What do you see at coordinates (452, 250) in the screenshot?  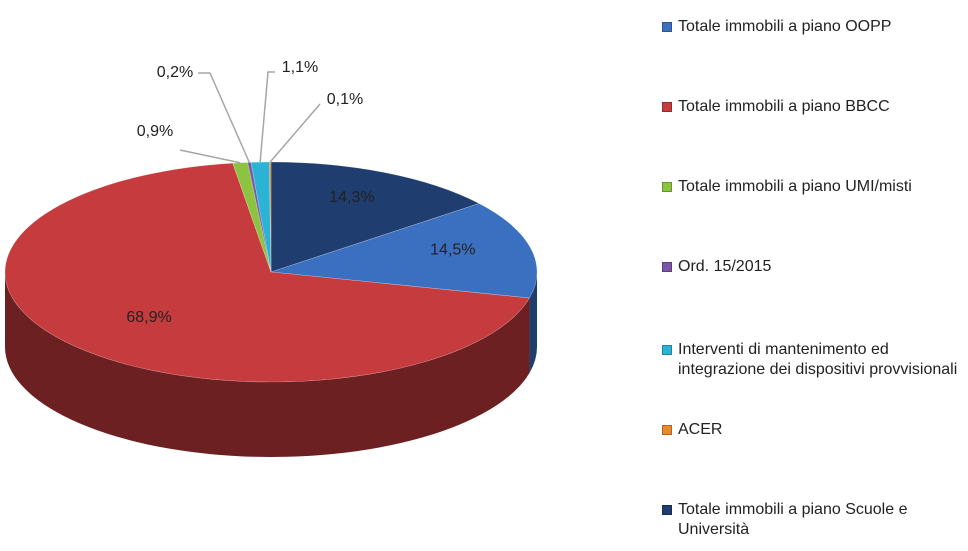 I see `data-label: 14,5%` at bounding box center [452, 250].